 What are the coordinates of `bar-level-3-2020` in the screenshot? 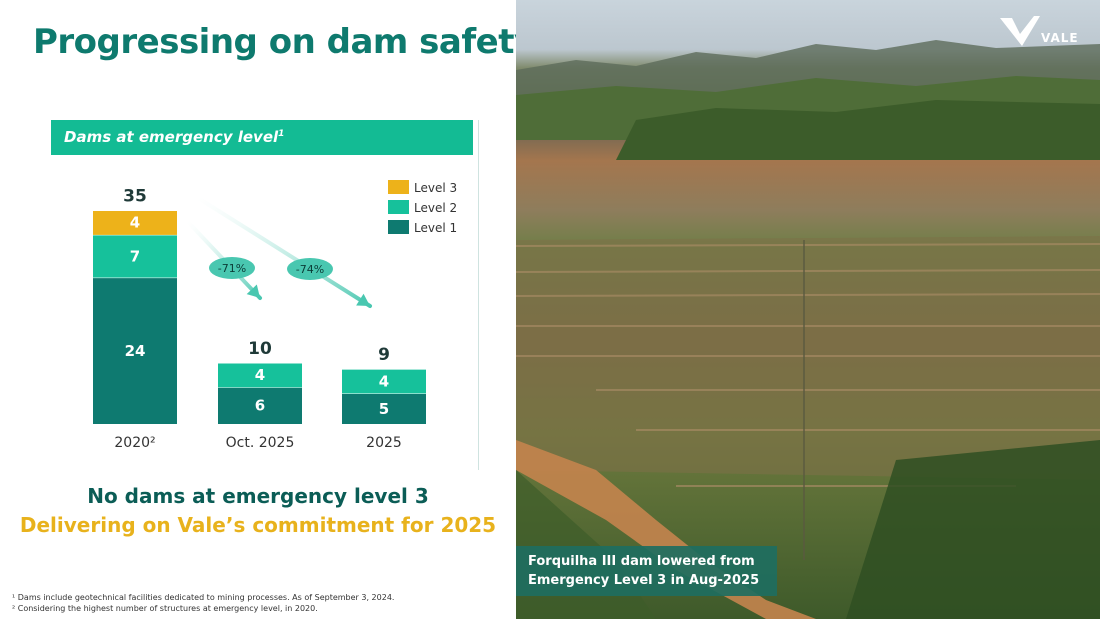 It's located at (135, 222).